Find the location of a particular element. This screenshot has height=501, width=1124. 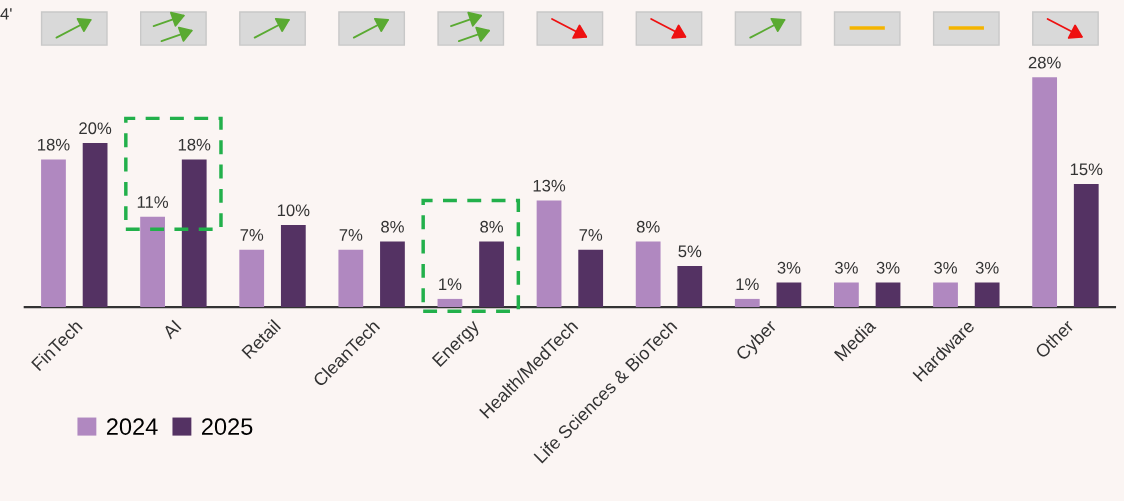

legend-label: 2025 is located at coordinates (227, 426).